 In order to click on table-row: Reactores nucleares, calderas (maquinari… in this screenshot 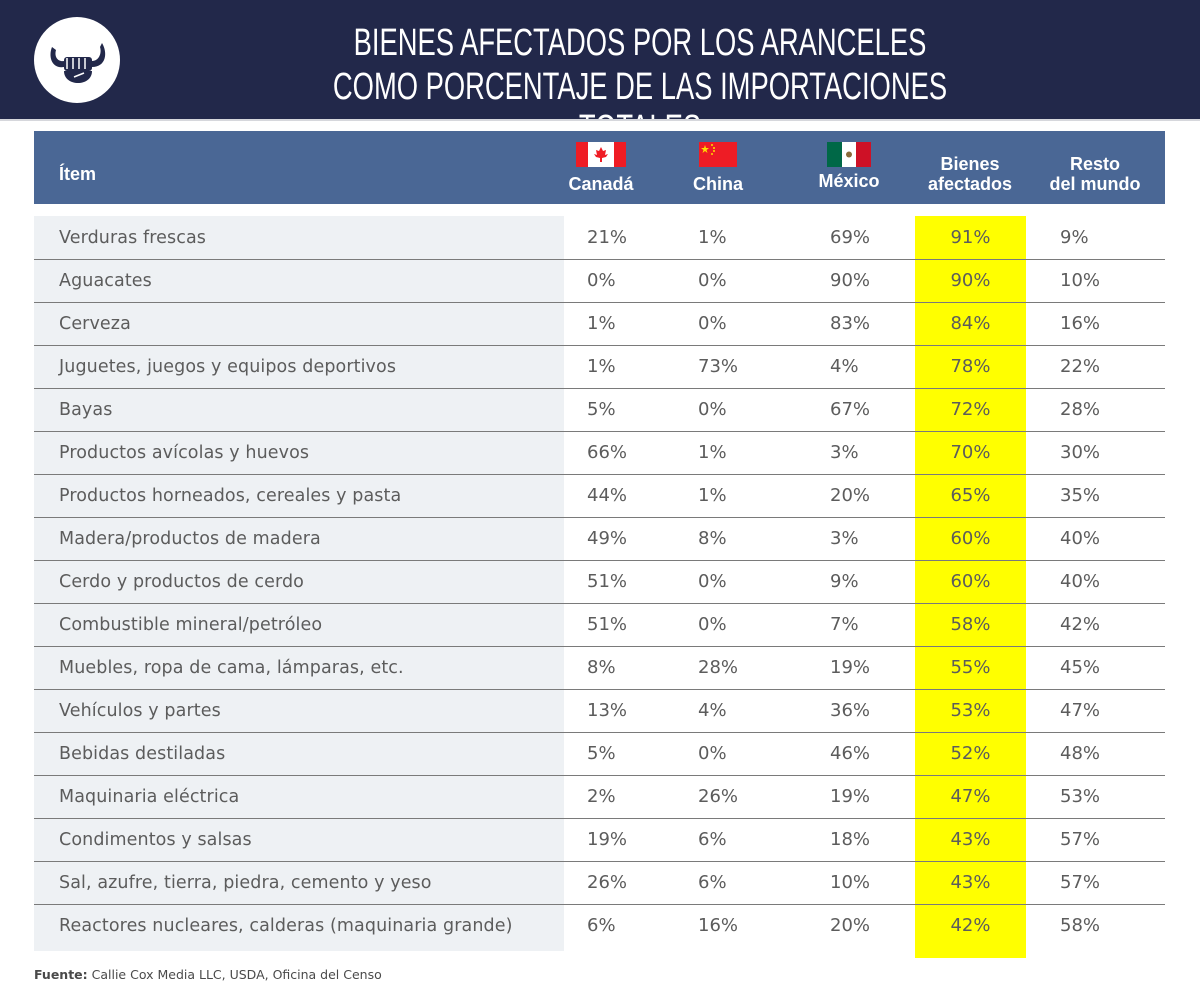, I will do `click(599, 926)`.